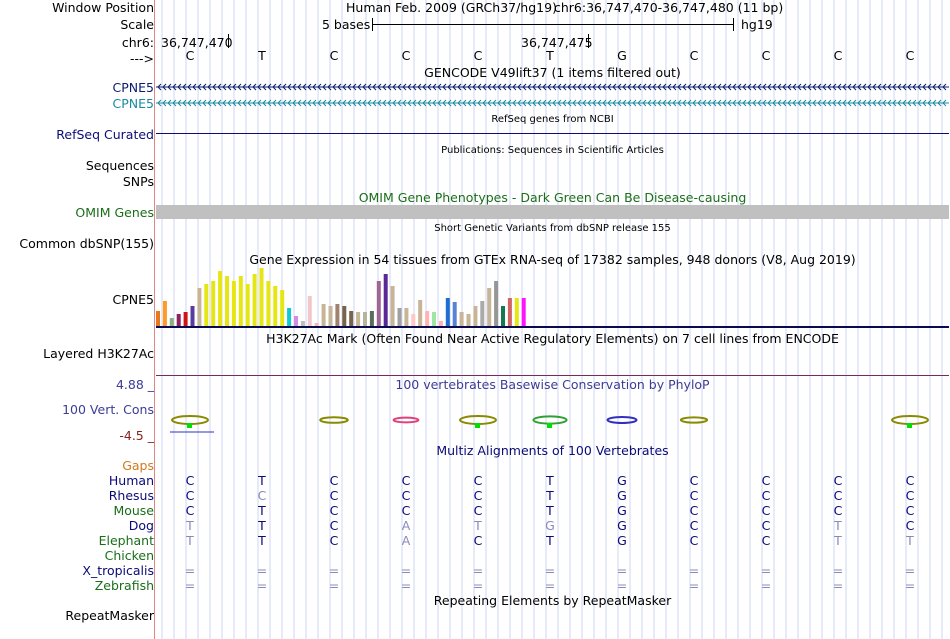  What do you see at coordinates (138, 465) in the screenshot?
I see `gaps-label: Gaps` at bounding box center [138, 465].